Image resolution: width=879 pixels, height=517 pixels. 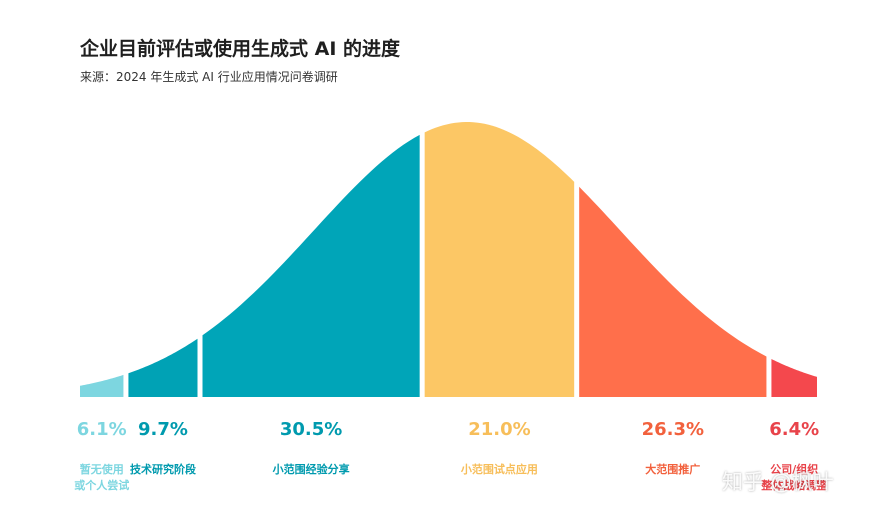 What do you see at coordinates (209, 77) in the screenshot?
I see `chart-subtitle: 来源：2024 年生成式 AI 行业应用情况问卷调研` at bounding box center [209, 77].